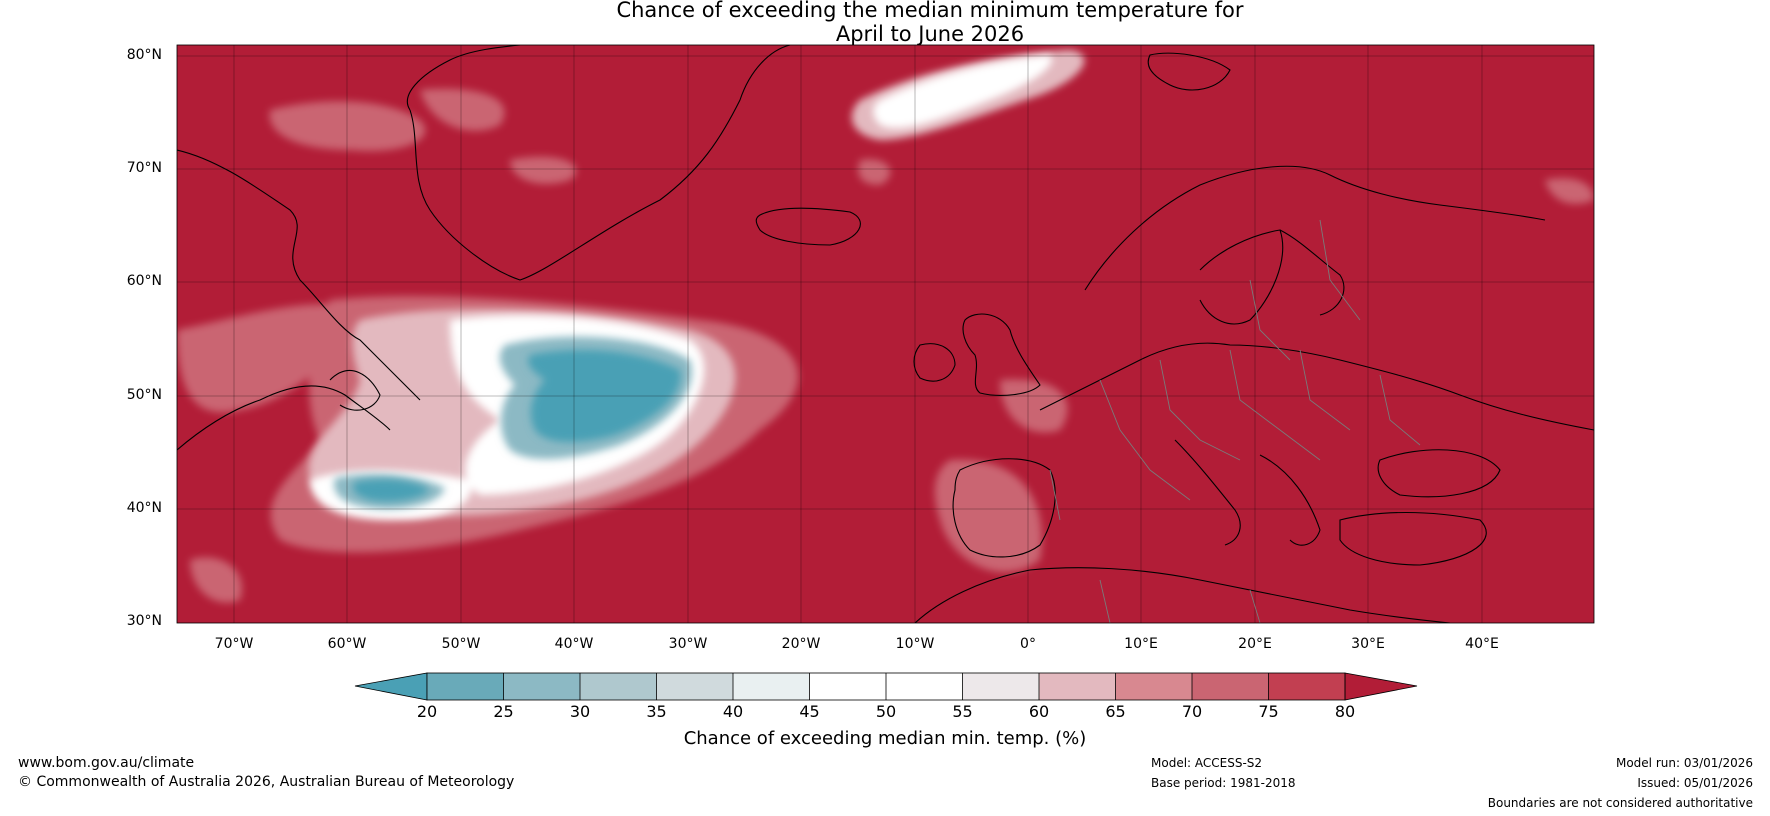 Image resolution: width=1770 pixels, height=816 pixels. What do you see at coordinates (809, 711) in the screenshot?
I see `colorbar-tick-45: 45` at bounding box center [809, 711].